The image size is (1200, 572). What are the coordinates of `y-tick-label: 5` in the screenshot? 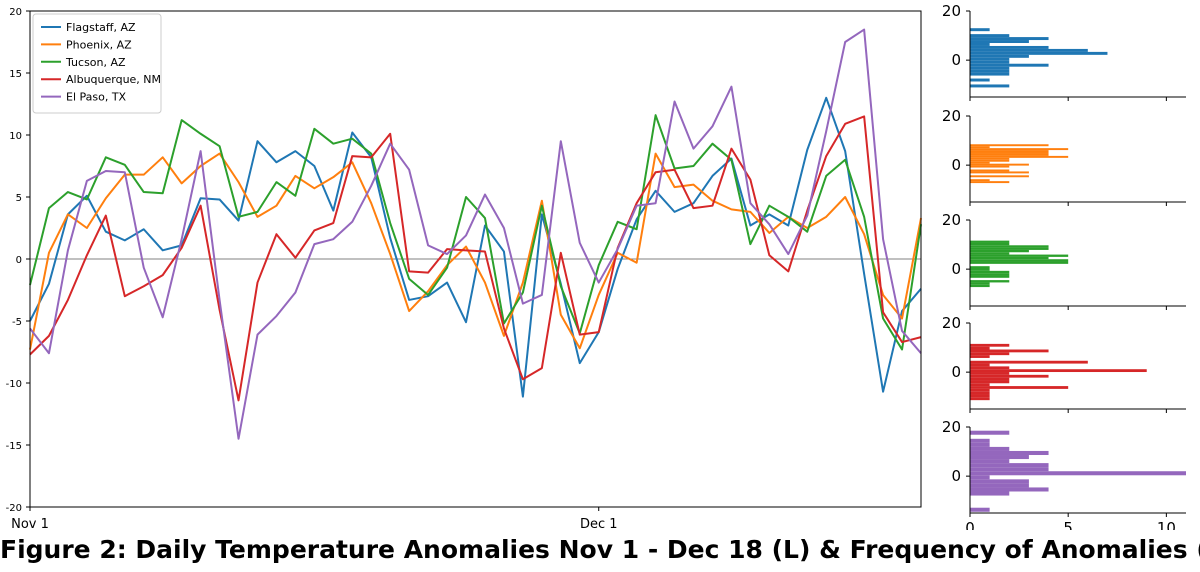 It's located at (19, 198).